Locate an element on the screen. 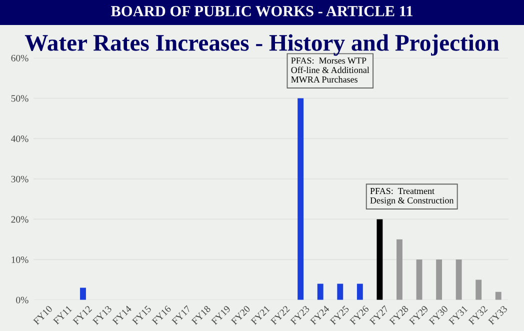 The height and width of the screenshot is (331, 524). y-tick-label: 60% is located at coordinates (19, 58).